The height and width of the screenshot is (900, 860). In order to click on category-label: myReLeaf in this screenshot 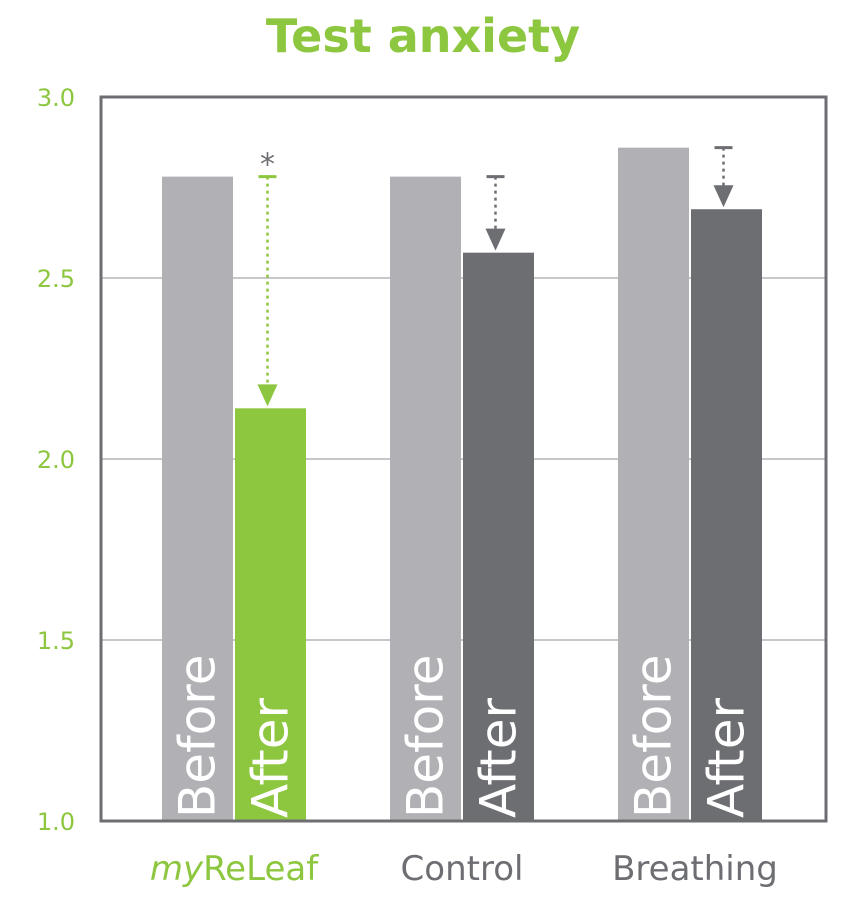, I will do `click(234, 869)`.